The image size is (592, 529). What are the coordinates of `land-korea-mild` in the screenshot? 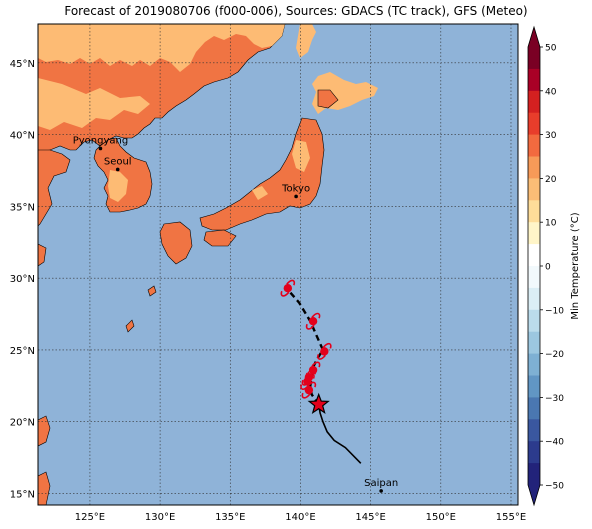 It's located at (118, 186).